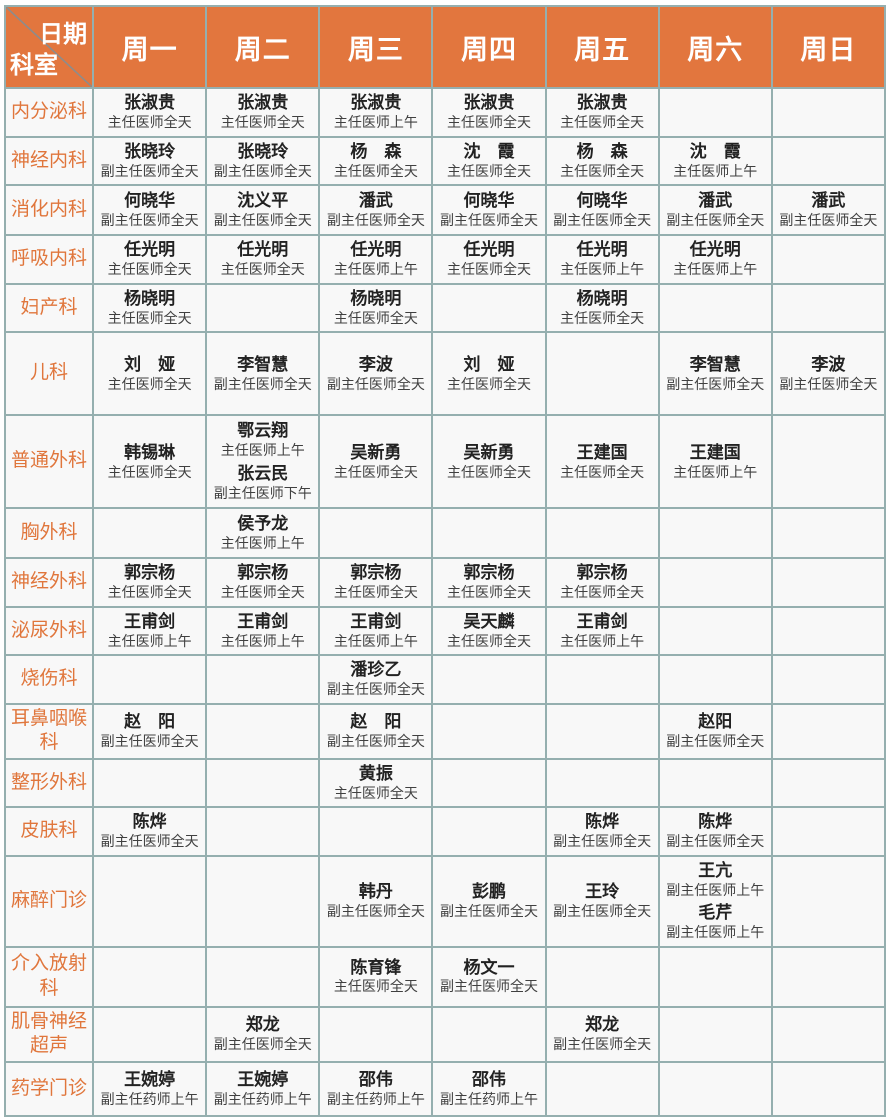  I want to click on doctor-name: 王甫剑, so click(263, 621).